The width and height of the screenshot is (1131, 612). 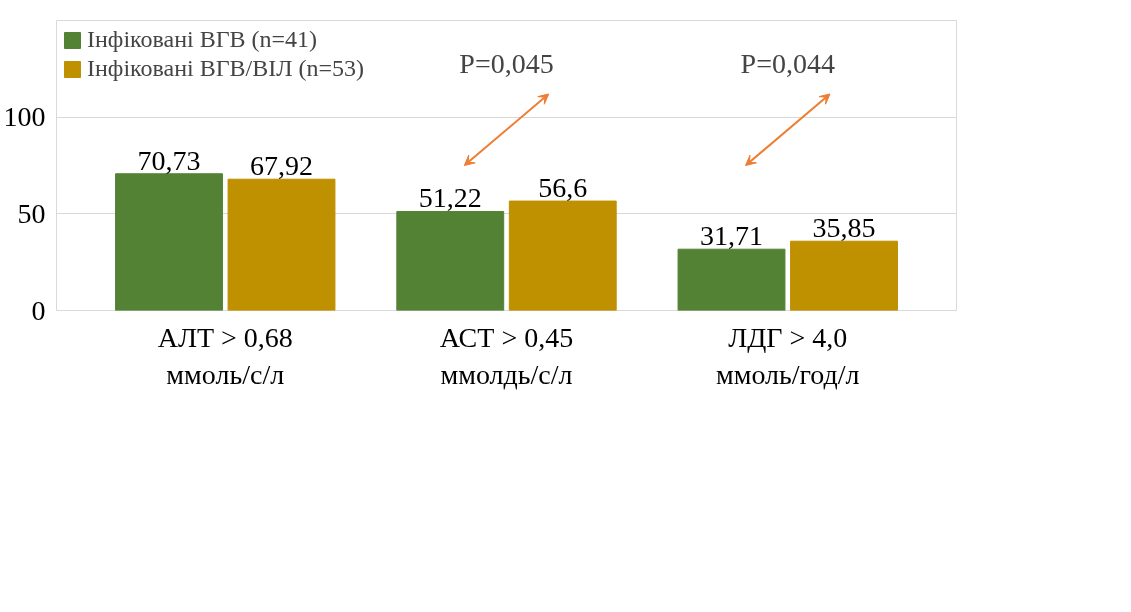 What do you see at coordinates (563, 188) in the screenshot?
I see `data-label: 56,6` at bounding box center [563, 188].